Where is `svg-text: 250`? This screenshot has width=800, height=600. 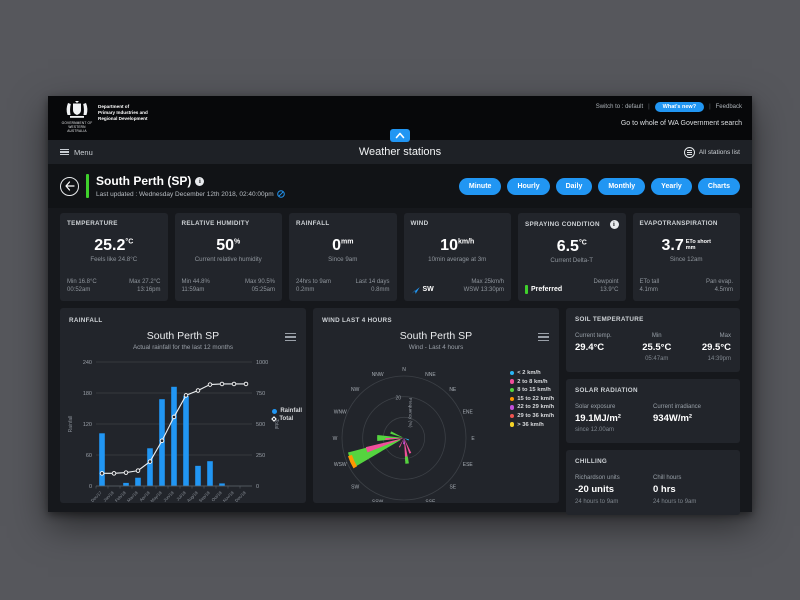
svg-text: 250 is located at coordinates (260, 456).